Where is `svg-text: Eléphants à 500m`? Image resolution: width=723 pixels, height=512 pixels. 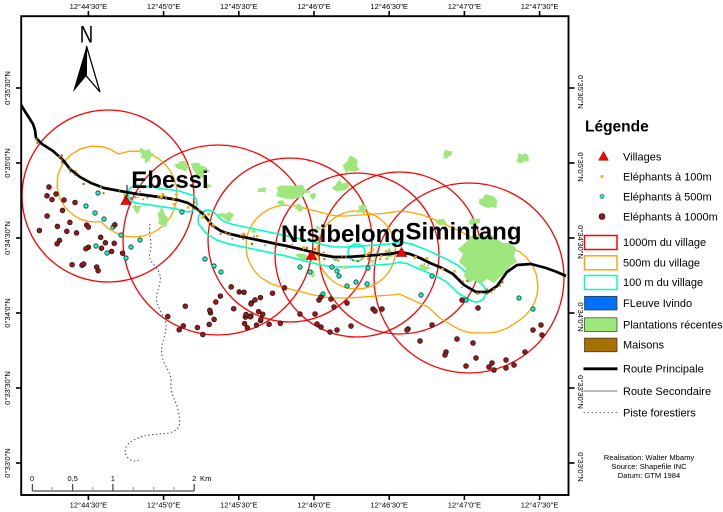 svg-text: Eléphants à 500m is located at coordinates (667, 198).